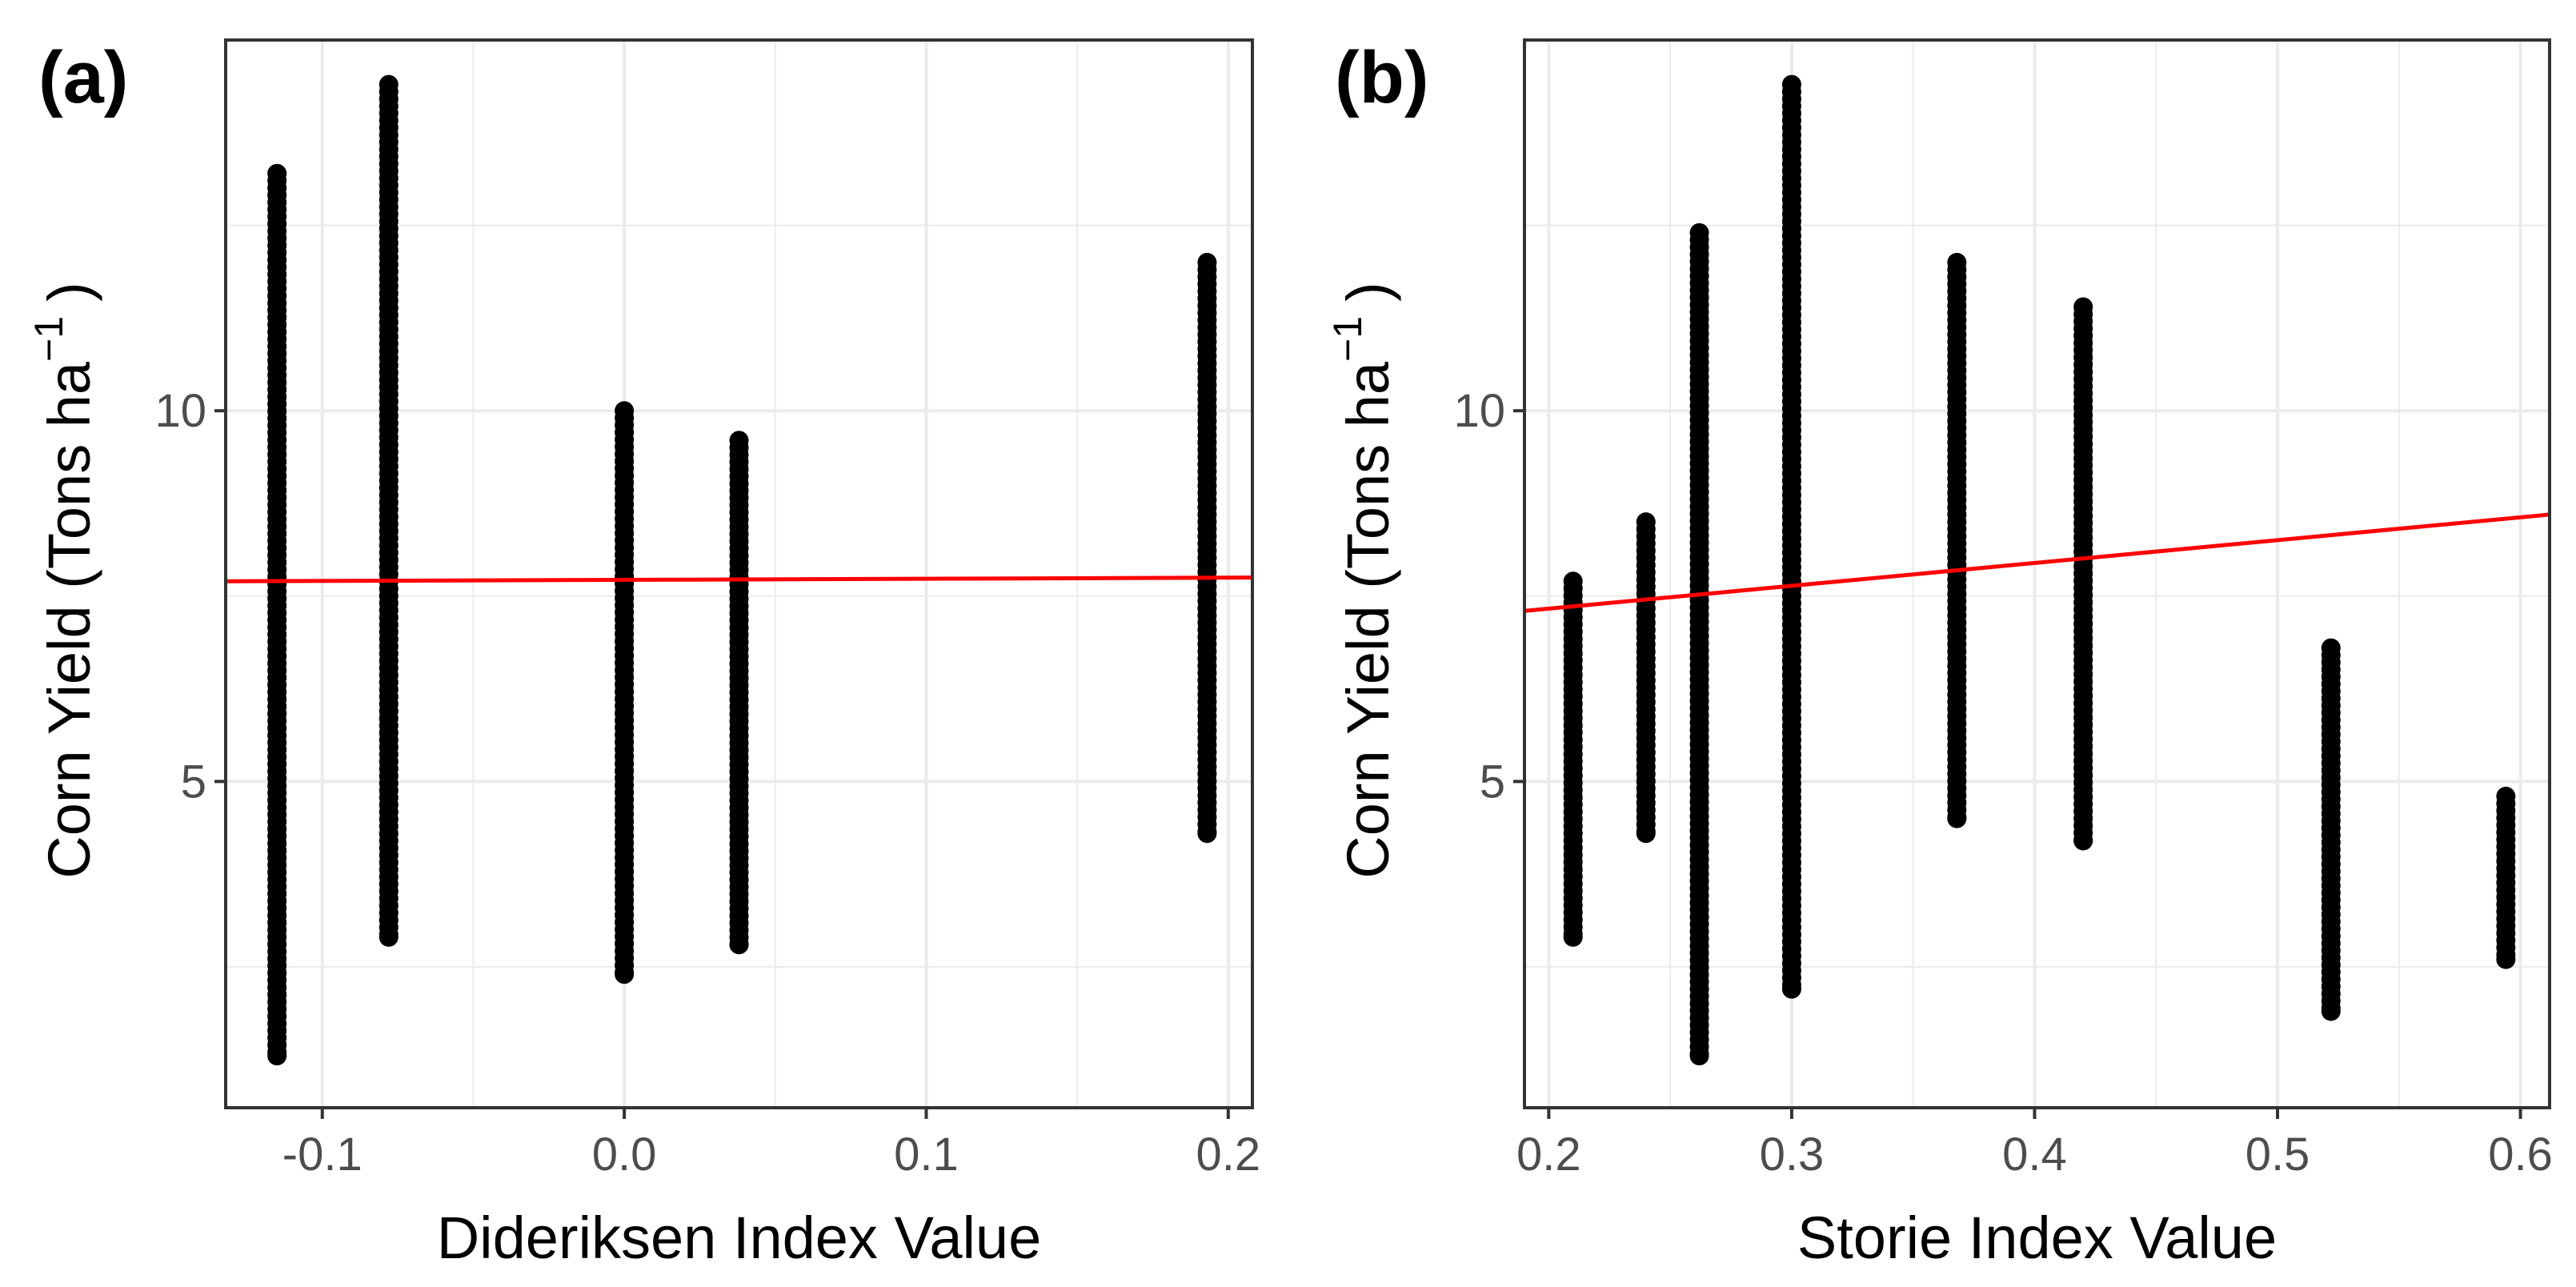 This screenshot has height=1287, width=2576. Describe the element at coordinates (1381, 77) in the screenshot. I see `panel-label: (b)` at that location.